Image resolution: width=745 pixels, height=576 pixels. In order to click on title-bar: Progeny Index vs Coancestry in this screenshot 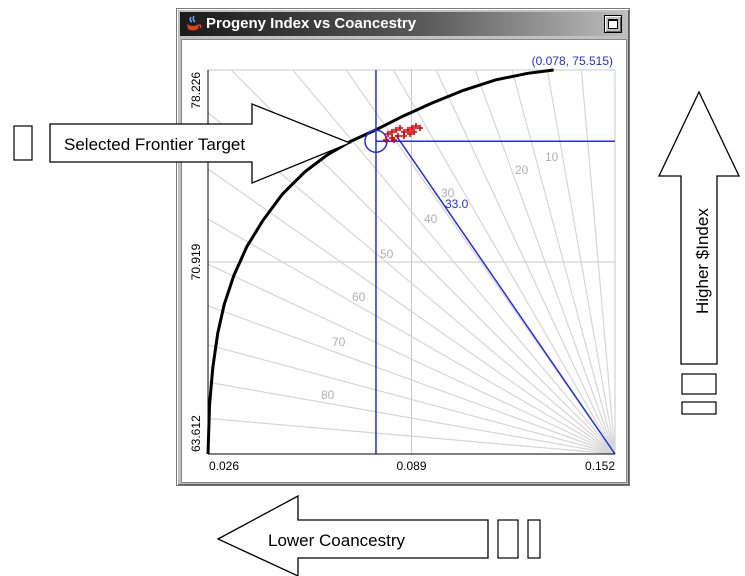, I will do `click(403, 24)`.